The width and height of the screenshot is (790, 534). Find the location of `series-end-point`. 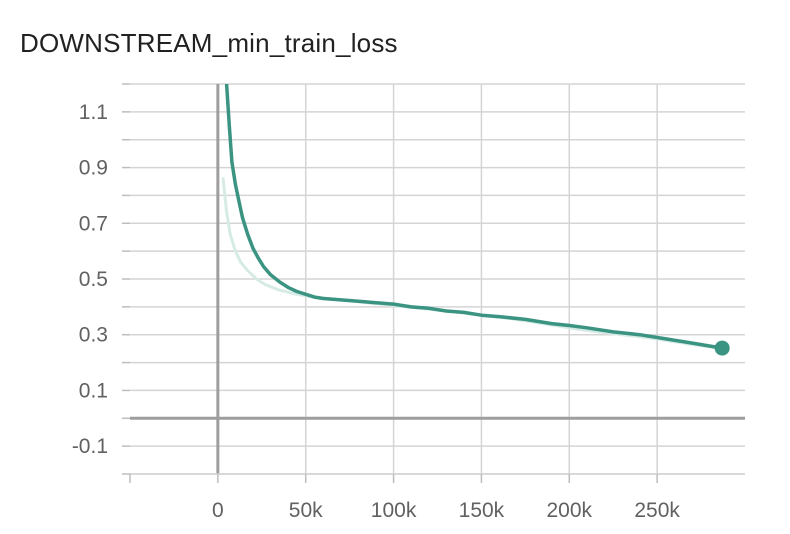

series-end-point is located at coordinates (722, 348).